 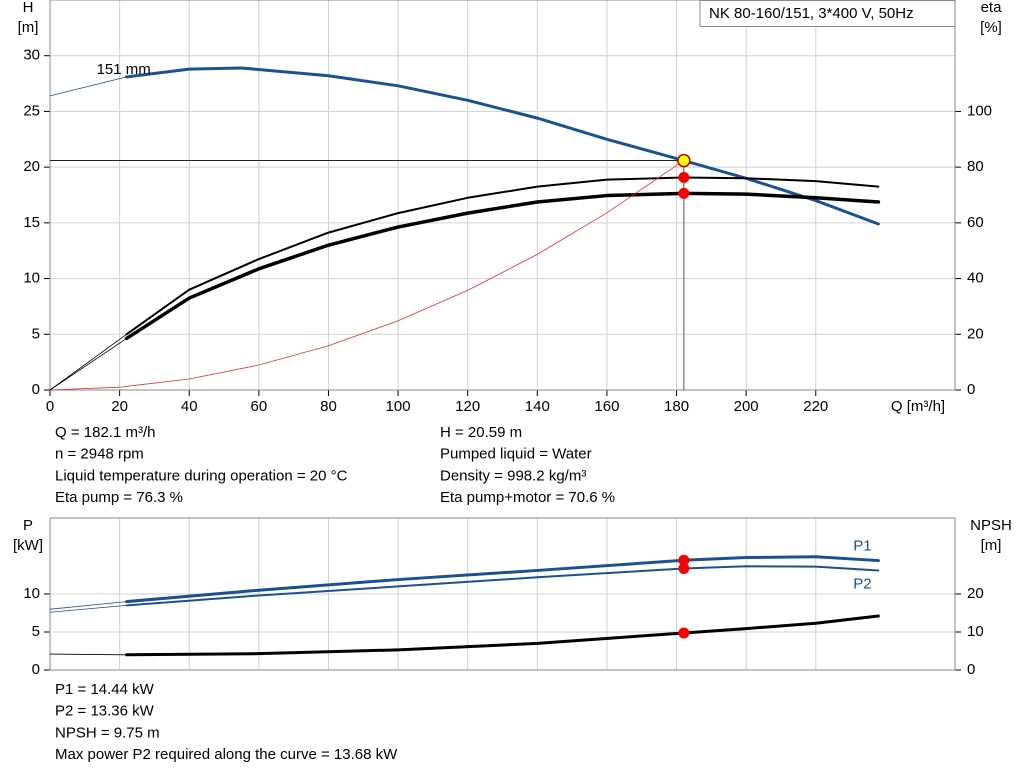 What do you see at coordinates (862, 546) in the screenshot?
I see `curve-label: P1` at bounding box center [862, 546].